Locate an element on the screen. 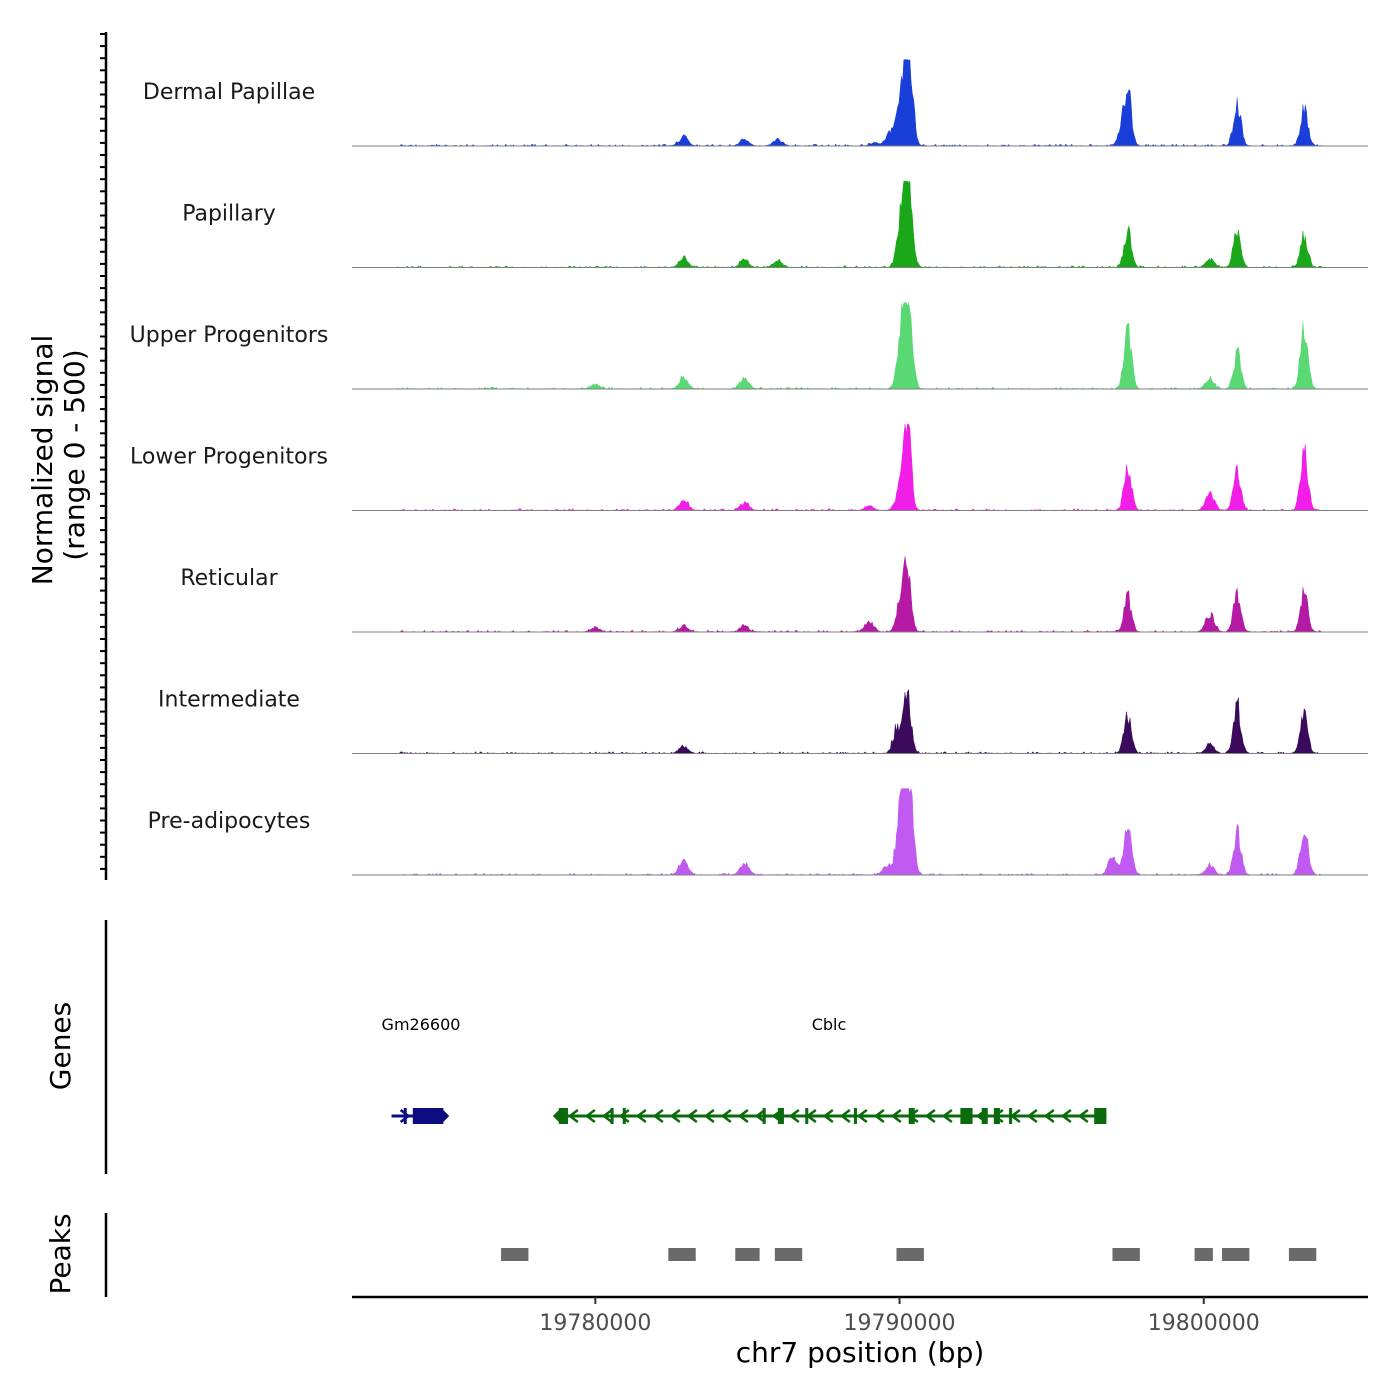 The image size is (1400, 1400). x-tick-label: 19800000 is located at coordinates (1204, 1323).